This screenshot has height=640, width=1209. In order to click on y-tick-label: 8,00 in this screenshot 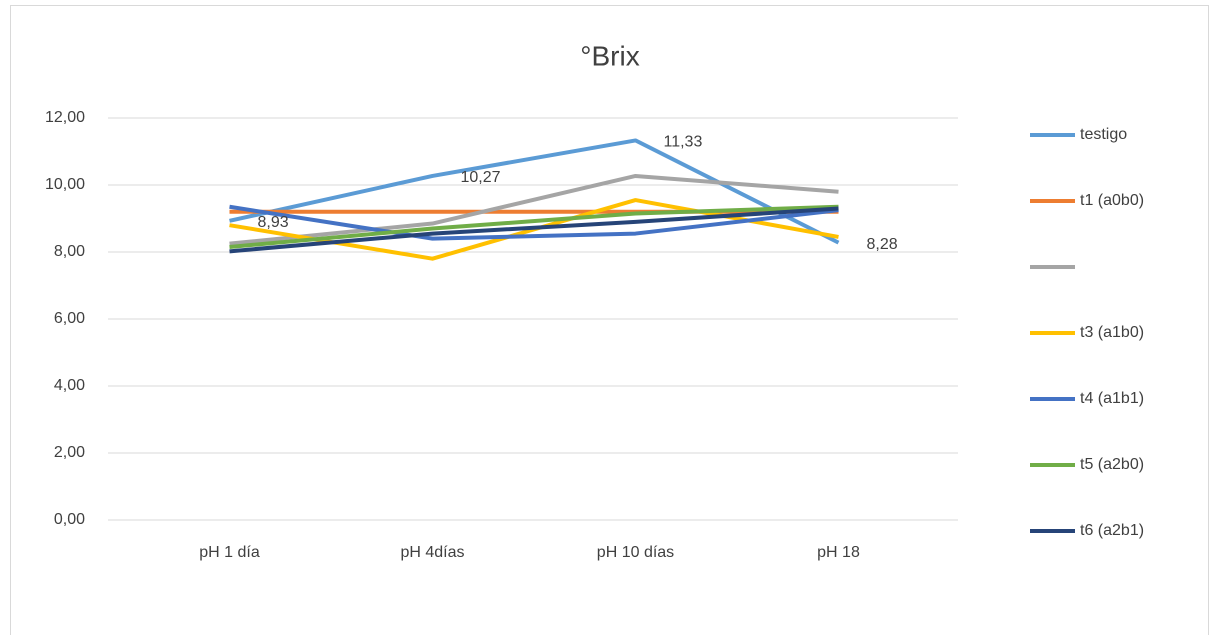, I will do `click(69, 251)`.